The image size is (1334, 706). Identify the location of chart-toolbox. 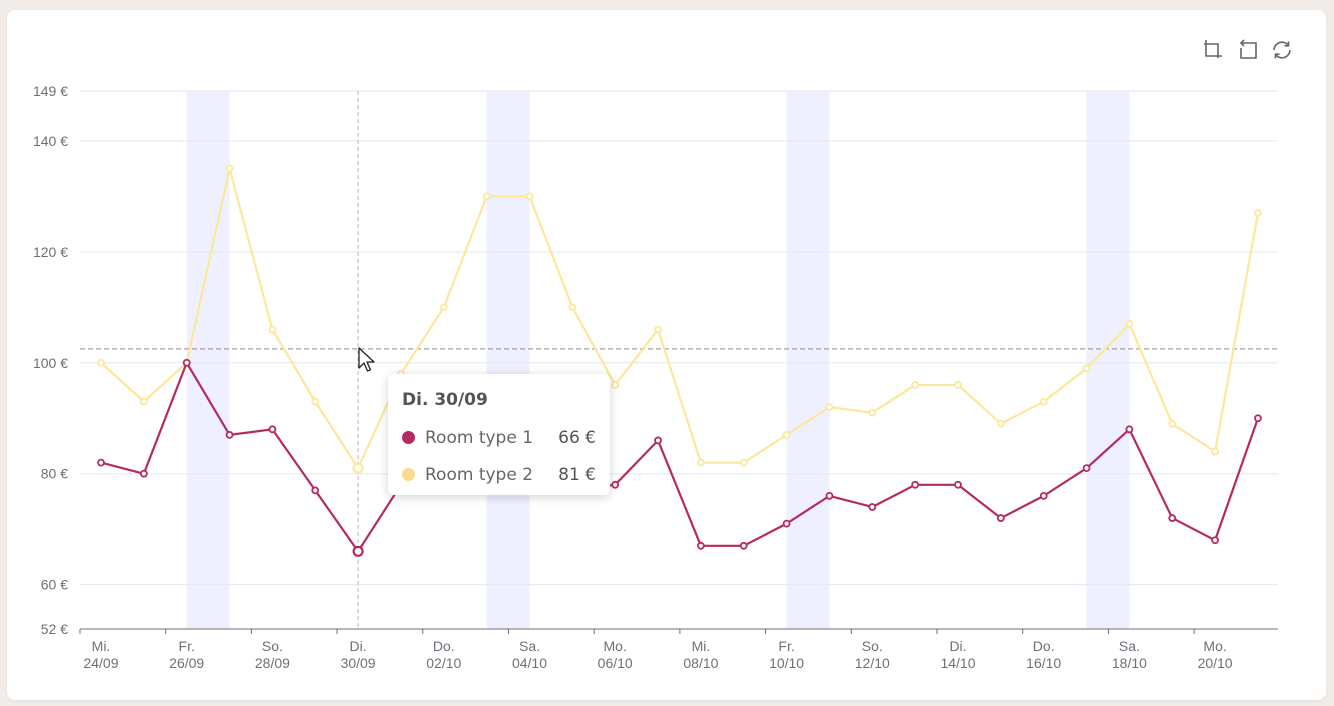
(1248, 50).